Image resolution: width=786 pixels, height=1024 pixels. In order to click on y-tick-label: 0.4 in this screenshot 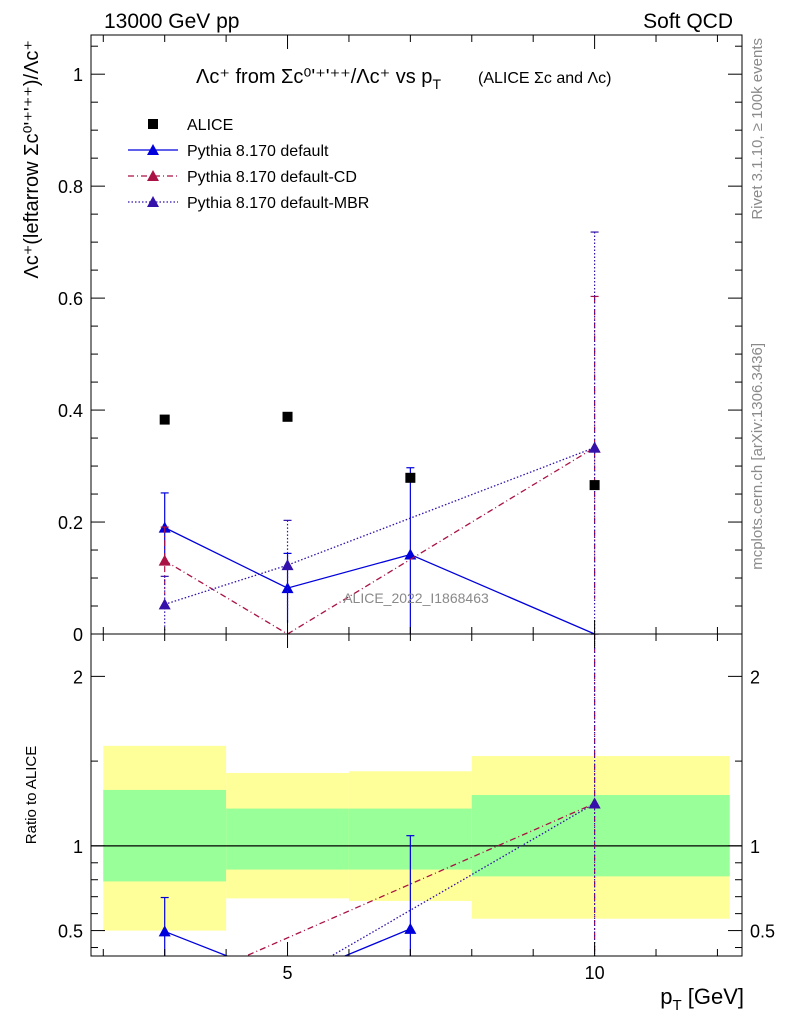, I will do `click(70, 411)`.